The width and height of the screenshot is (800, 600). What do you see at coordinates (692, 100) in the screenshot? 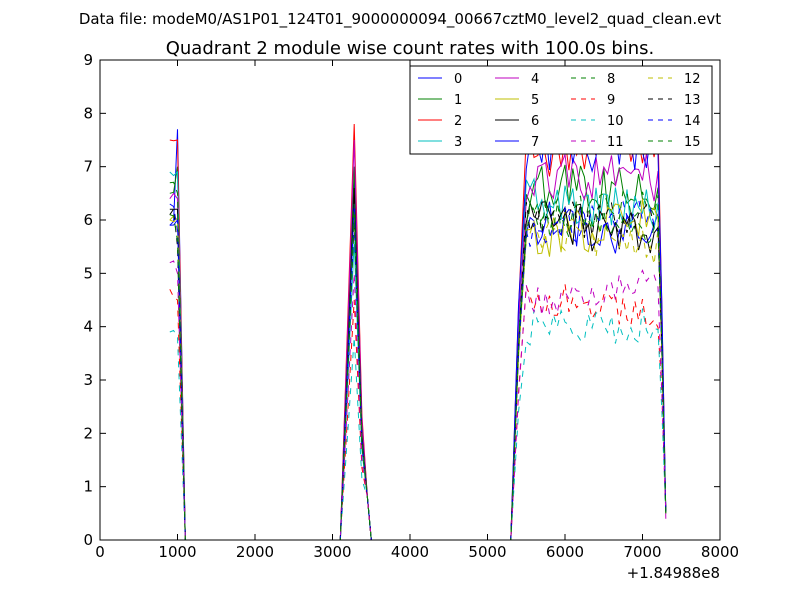
I see `legend-label: 13` at bounding box center [692, 100].